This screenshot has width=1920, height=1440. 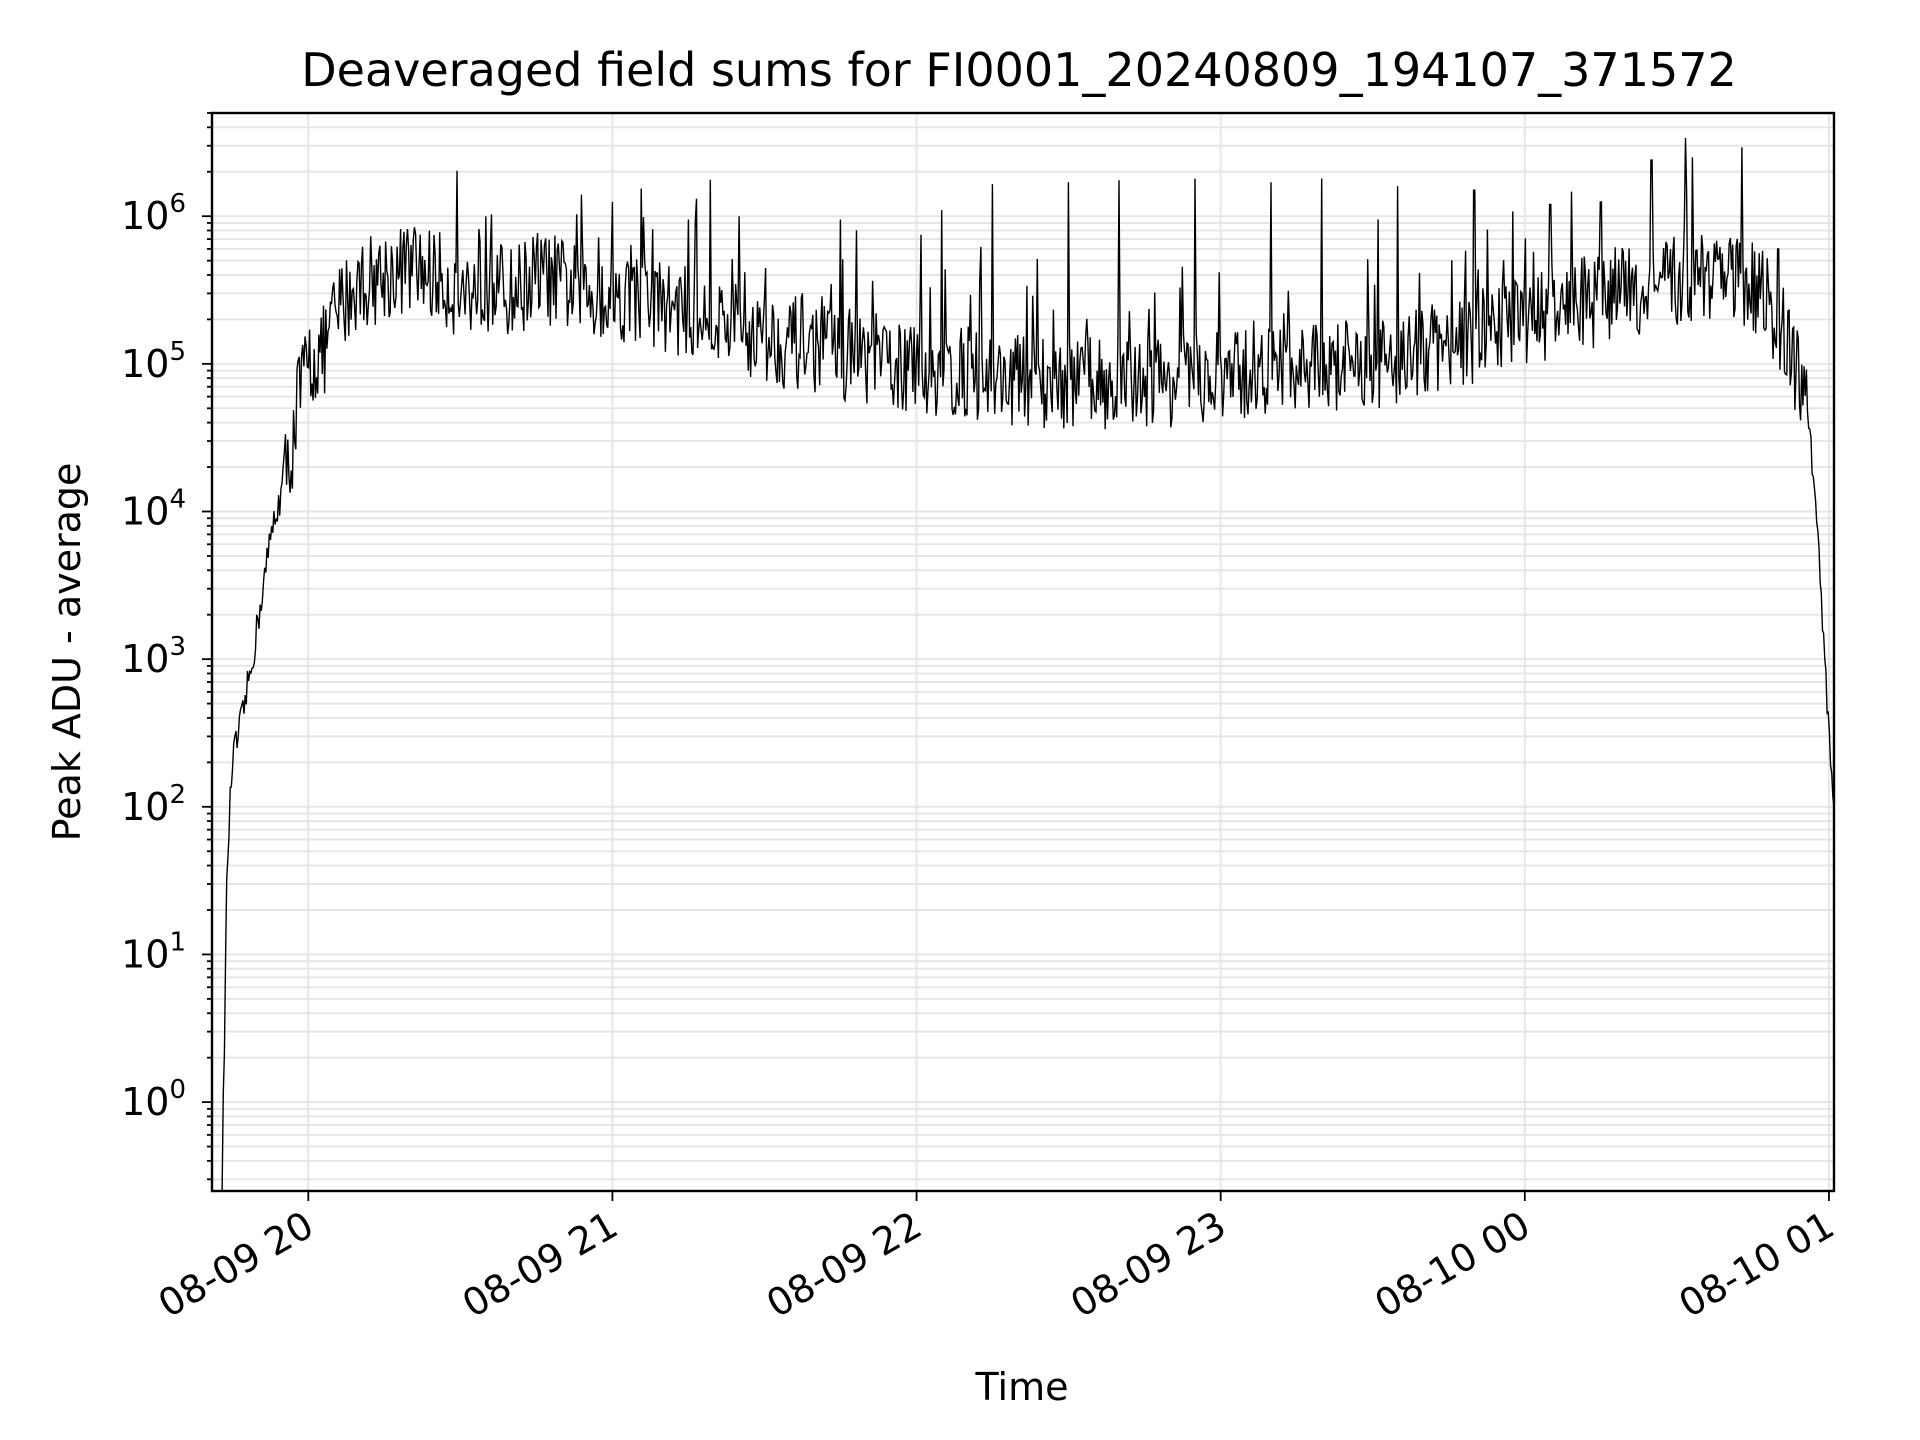 What do you see at coordinates (844, 1265) in the screenshot?
I see `x-tick-label: 08-09 22` at bounding box center [844, 1265].